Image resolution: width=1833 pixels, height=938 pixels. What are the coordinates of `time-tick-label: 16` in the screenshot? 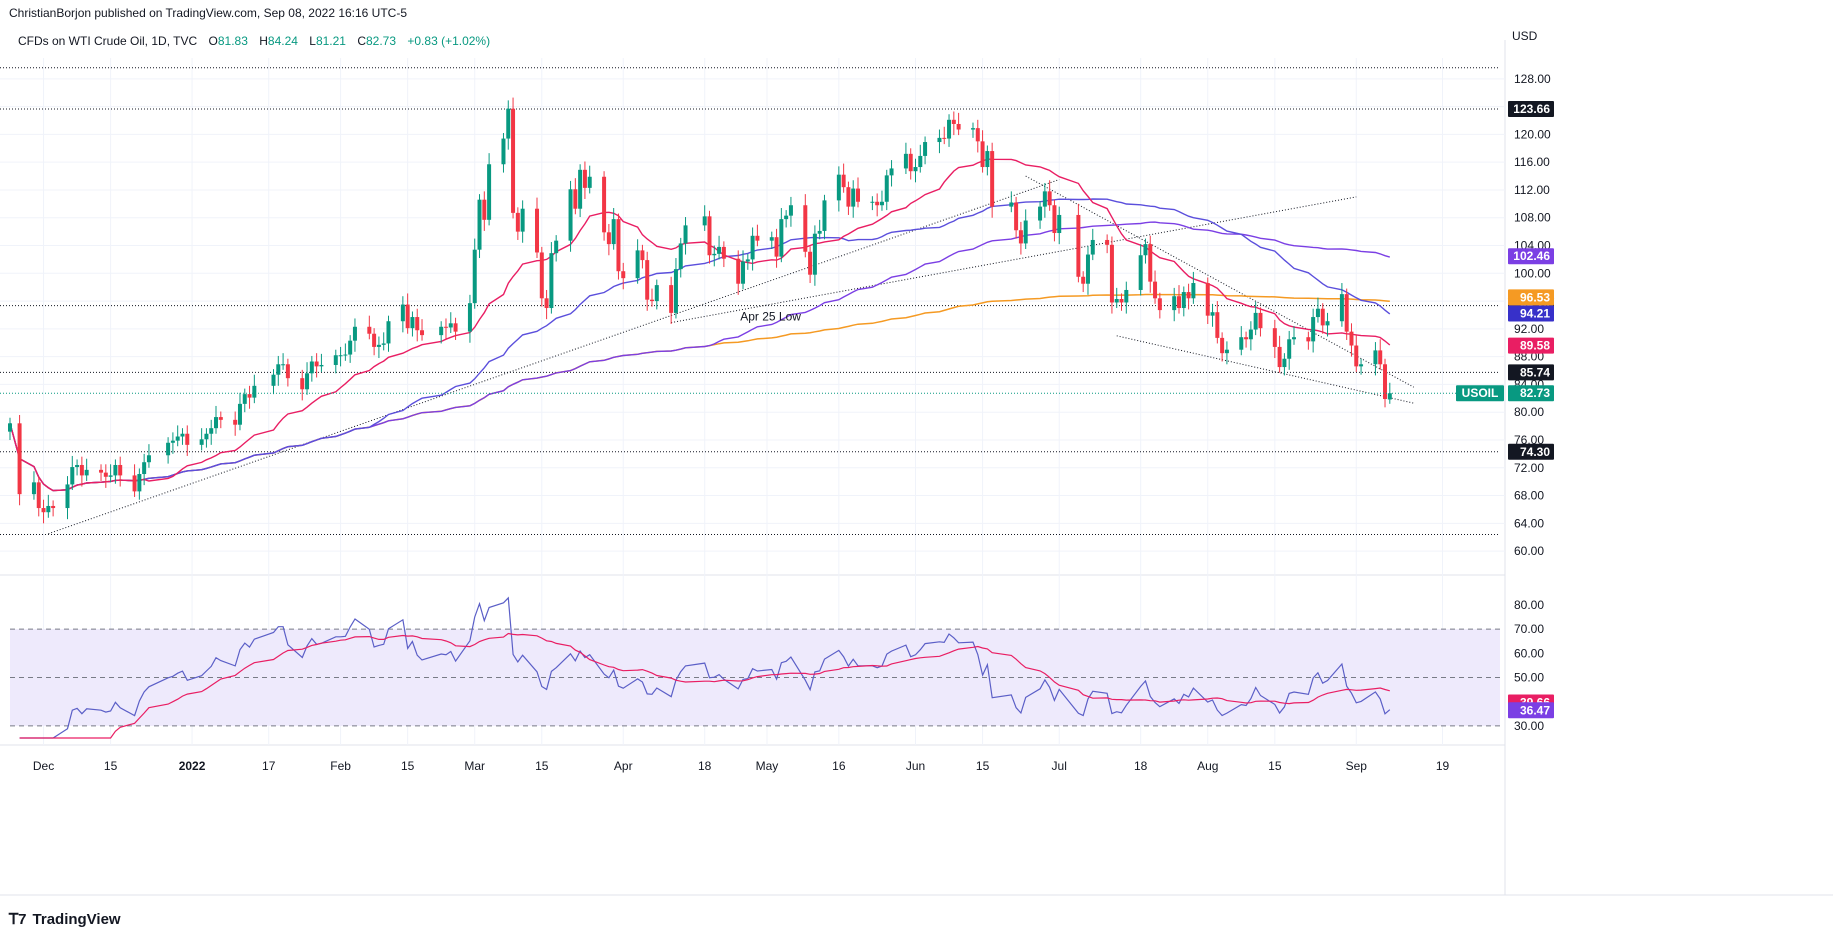 It's located at (839, 766).